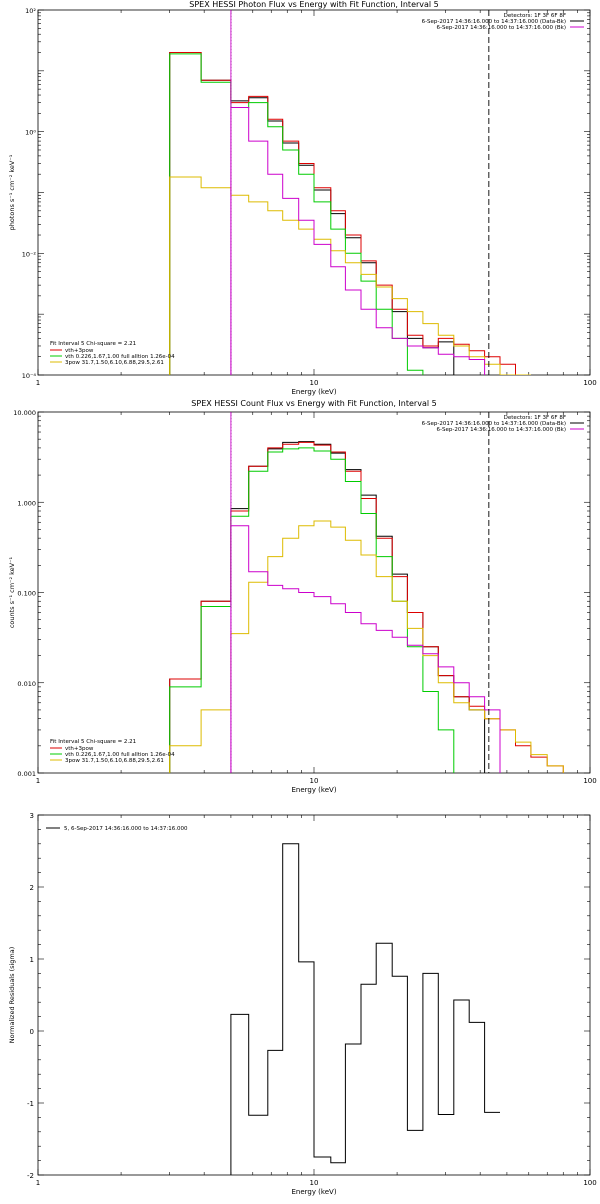 This screenshot has height=1204, width=600. Describe the element at coordinates (24, 413) in the screenshot. I see `y-tick-label: 10.000` at that location.